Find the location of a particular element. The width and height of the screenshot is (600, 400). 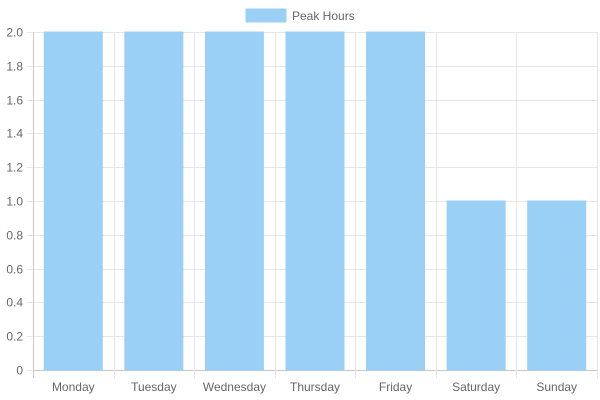

y-tick-label: 0.6 is located at coordinates (14, 270).